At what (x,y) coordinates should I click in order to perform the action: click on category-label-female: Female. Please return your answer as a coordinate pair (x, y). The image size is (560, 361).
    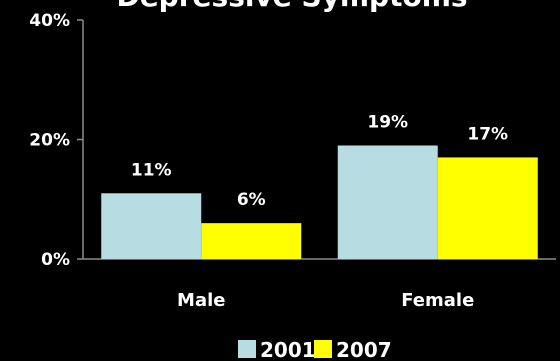
    Looking at the image, I should click on (437, 300).